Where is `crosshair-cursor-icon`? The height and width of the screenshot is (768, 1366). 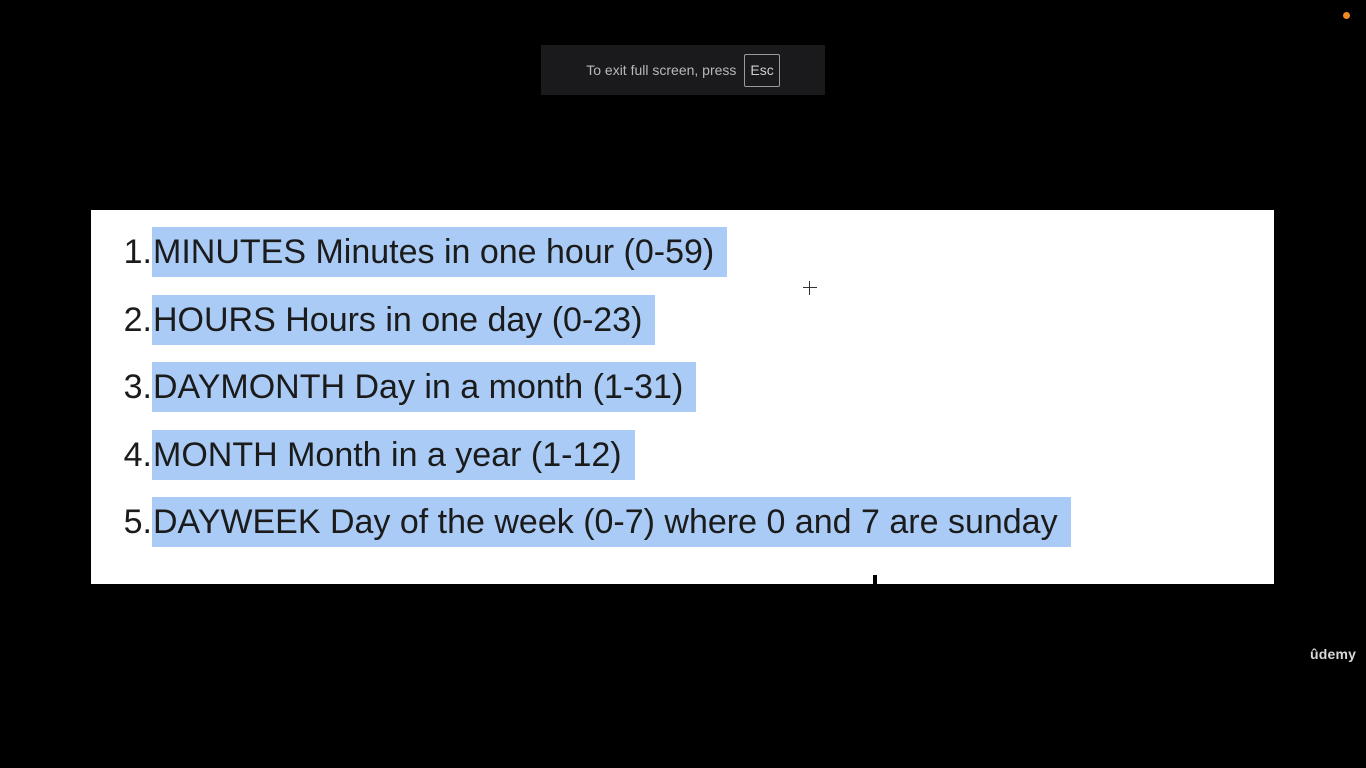
crosshair-cursor-icon is located at coordinates (810, 288).